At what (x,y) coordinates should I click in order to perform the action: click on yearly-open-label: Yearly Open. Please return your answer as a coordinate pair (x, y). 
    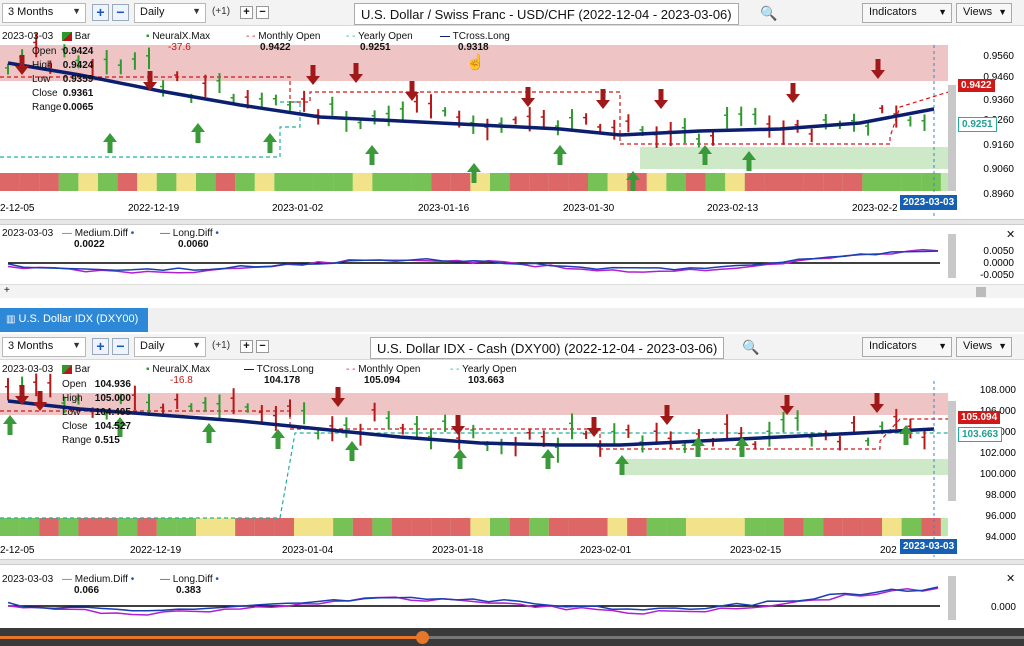
    Looking at the image, I should click on (385, 36).